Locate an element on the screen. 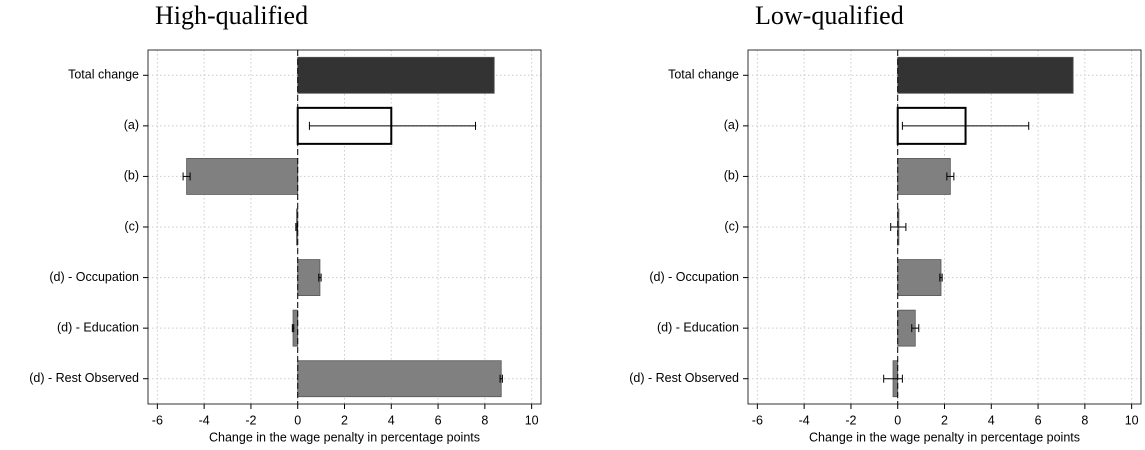 This screenshot has width=1145, height=450. chart-title: High-qualified is located at coordinates (231, 15).